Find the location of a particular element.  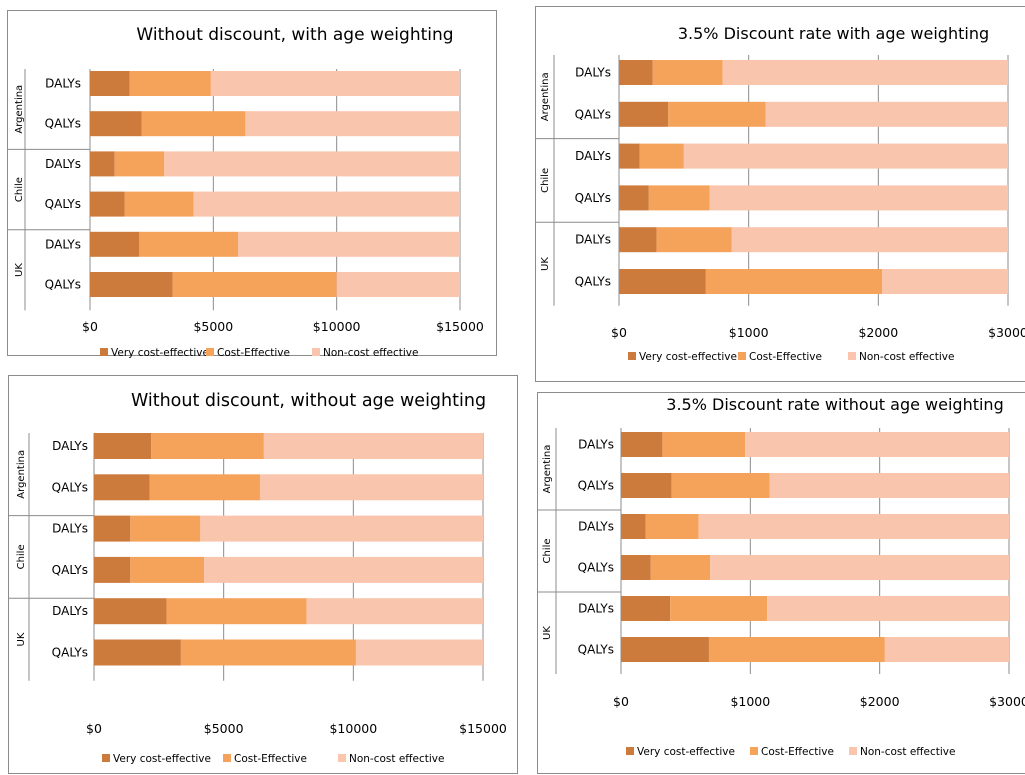

legend-swatch-non-cost-effective is located at coordinates (342, 758).